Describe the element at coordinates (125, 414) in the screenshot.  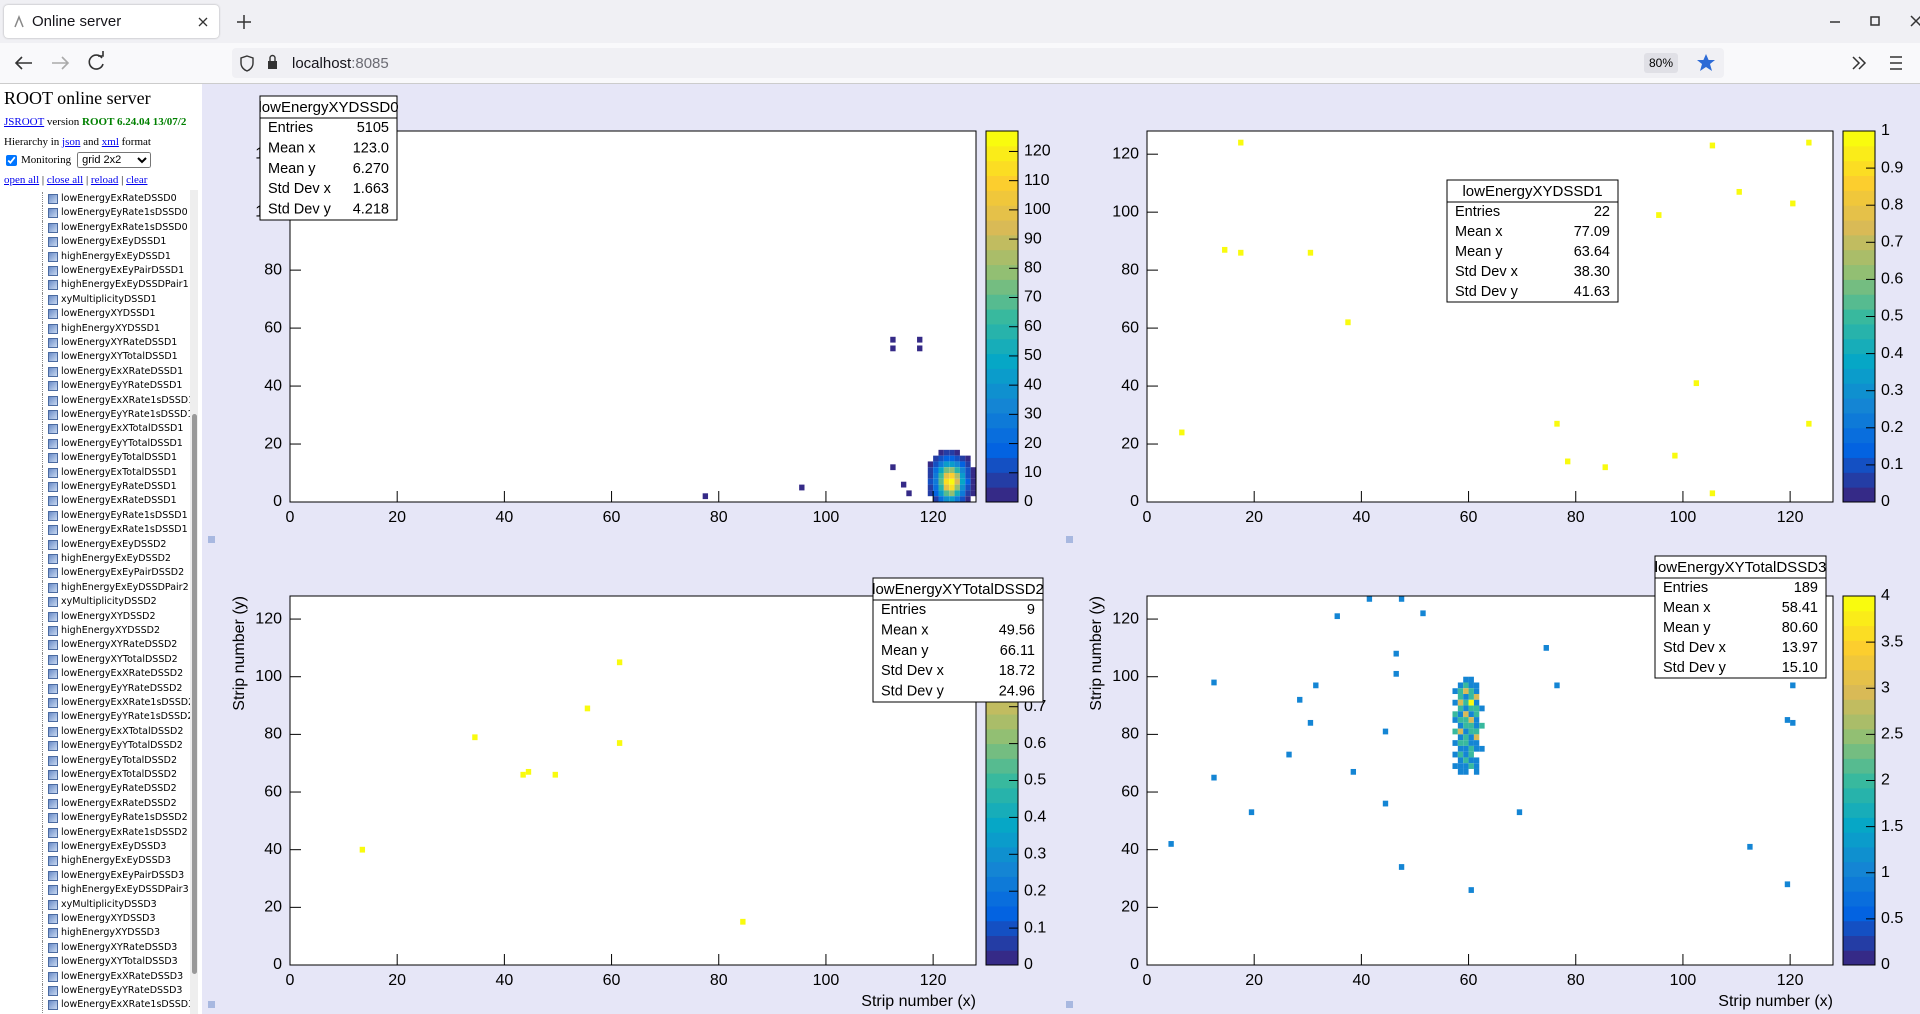
I see `tree-item: lowEnergyEyYRate1sDSSD1` at that location.